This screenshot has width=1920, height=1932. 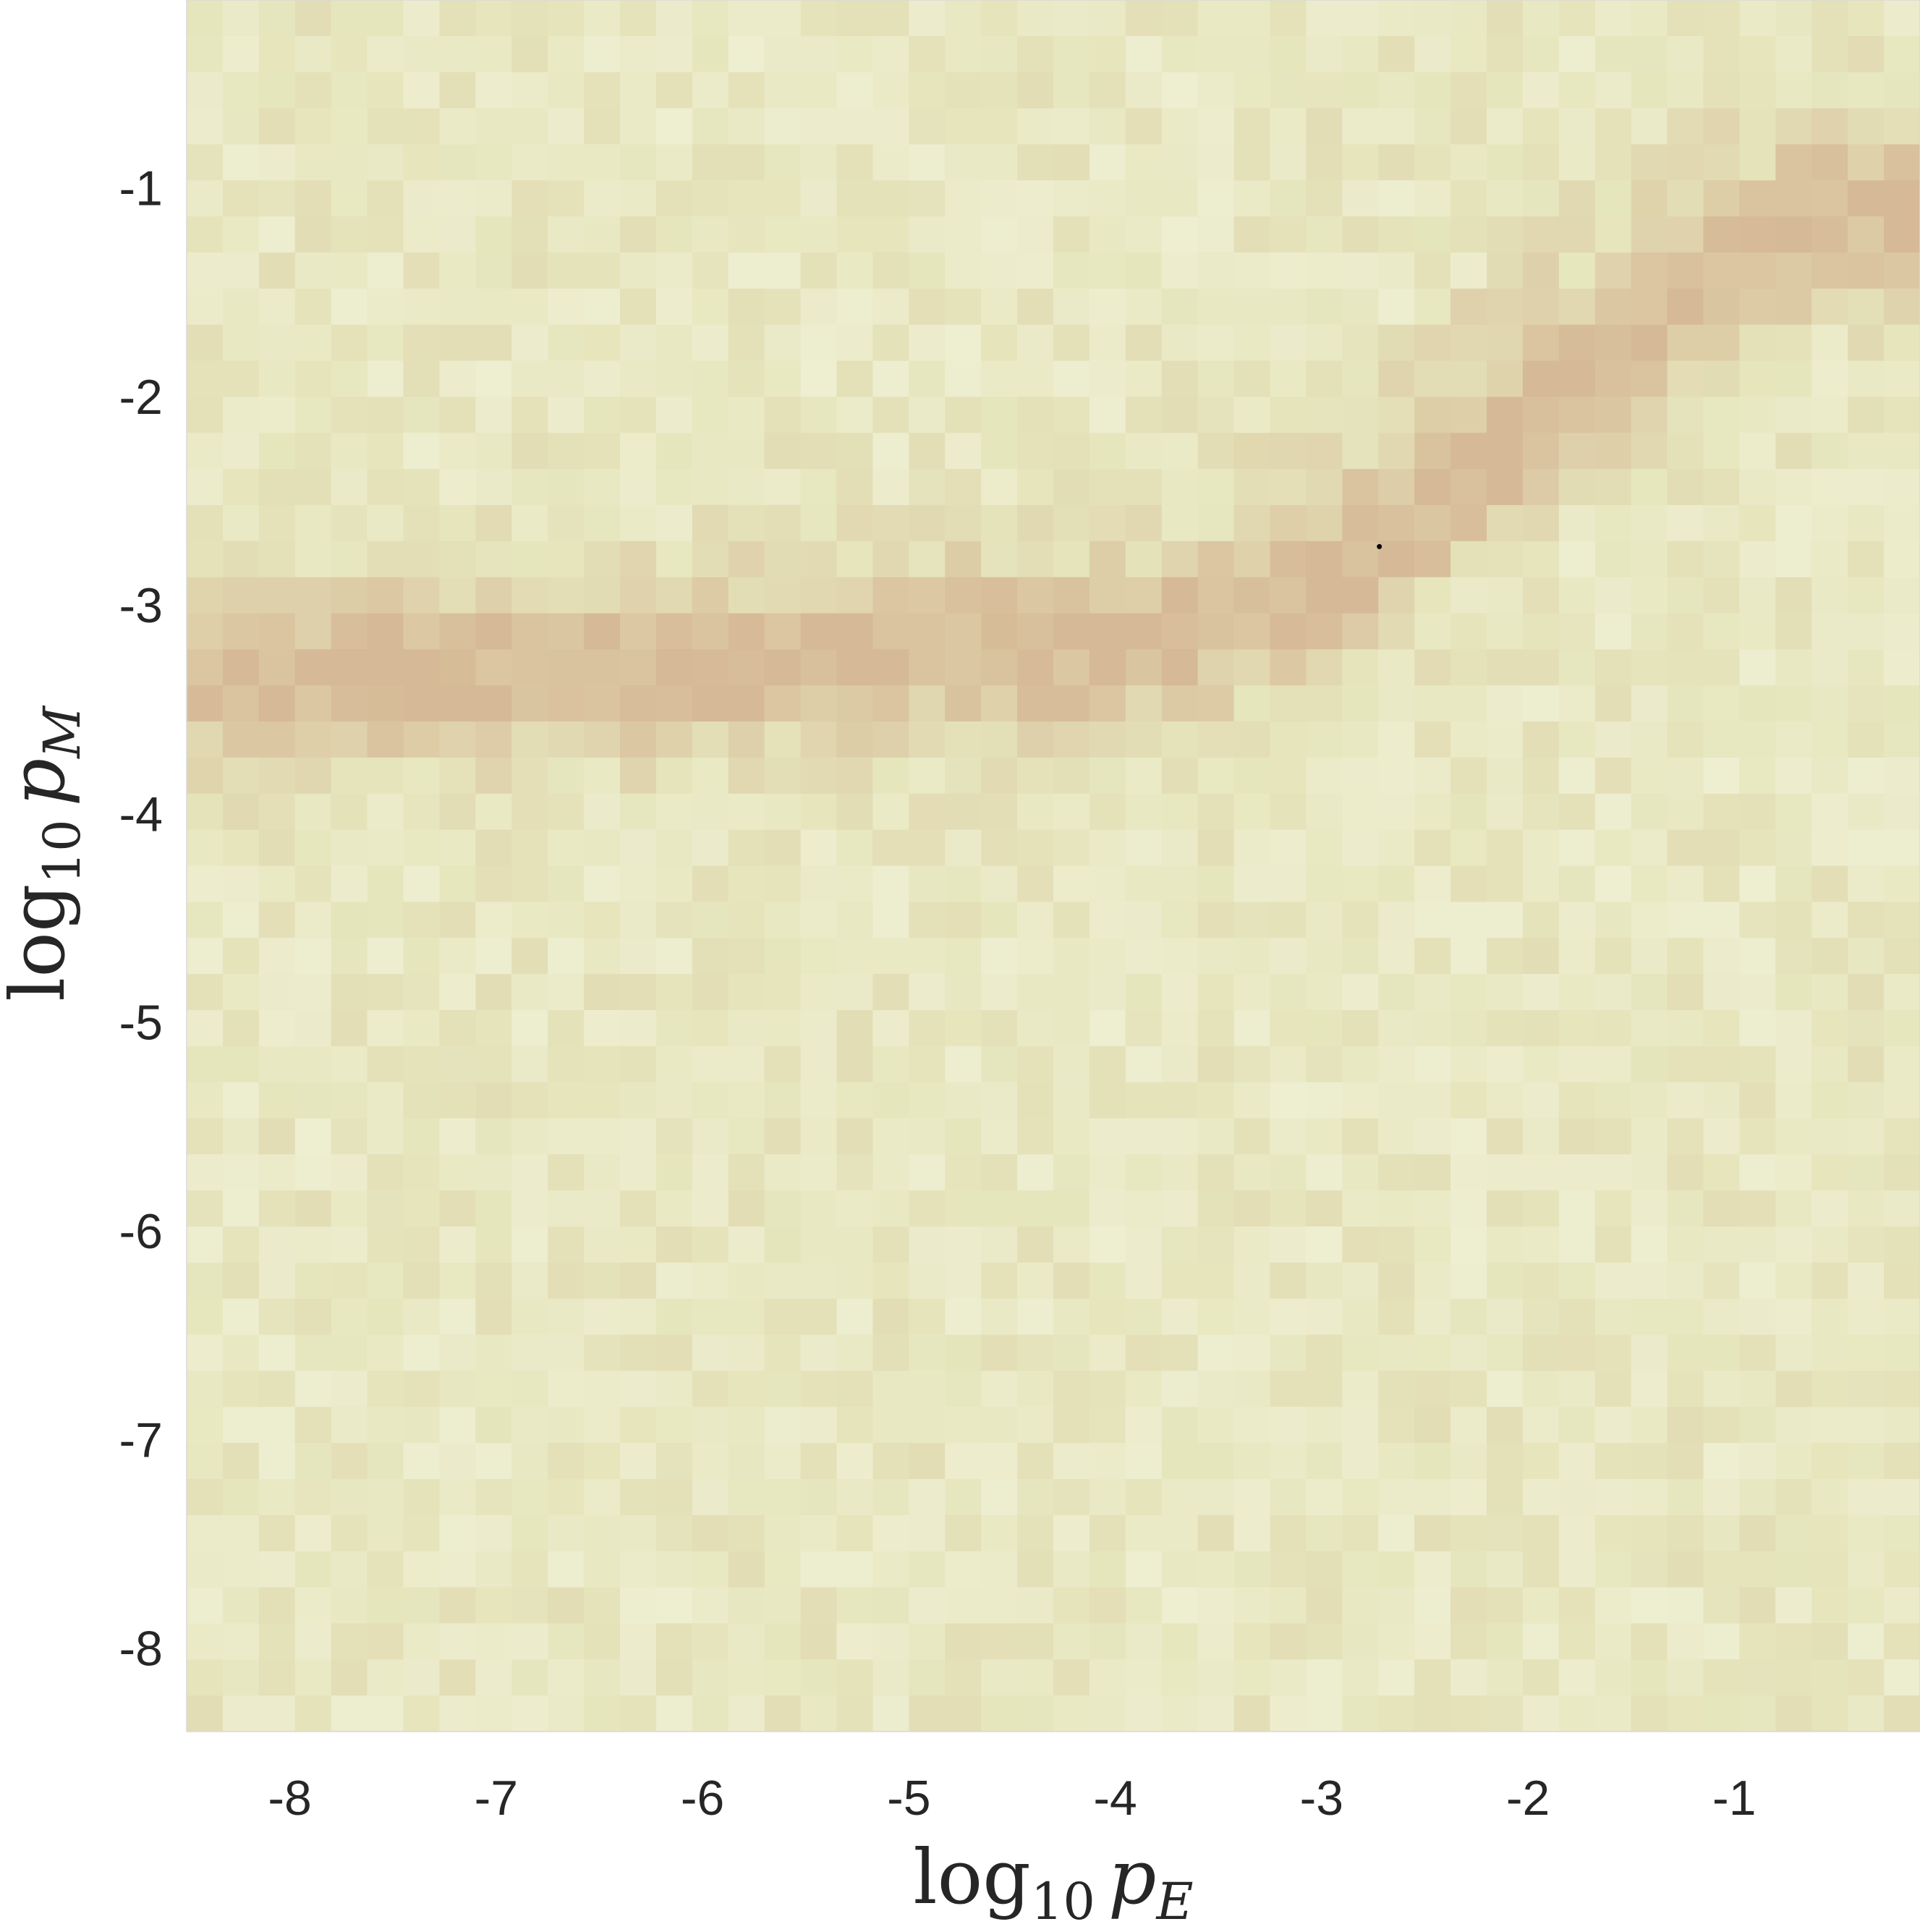 What do you see at coordinates (703, 1799) in the screenshot?
I see `x-tick-label: -6` at bounding box center [703, 1799].